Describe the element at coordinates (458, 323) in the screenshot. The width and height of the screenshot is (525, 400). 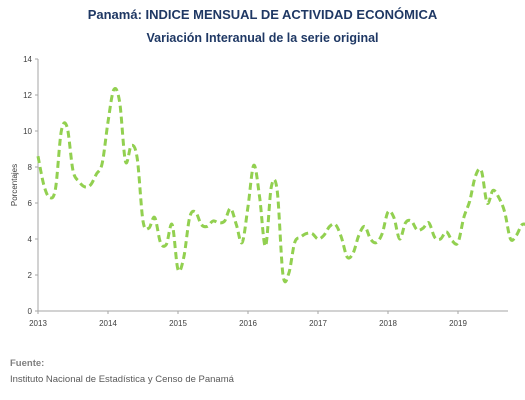
I see `x-tick-label: 2019` at that location.